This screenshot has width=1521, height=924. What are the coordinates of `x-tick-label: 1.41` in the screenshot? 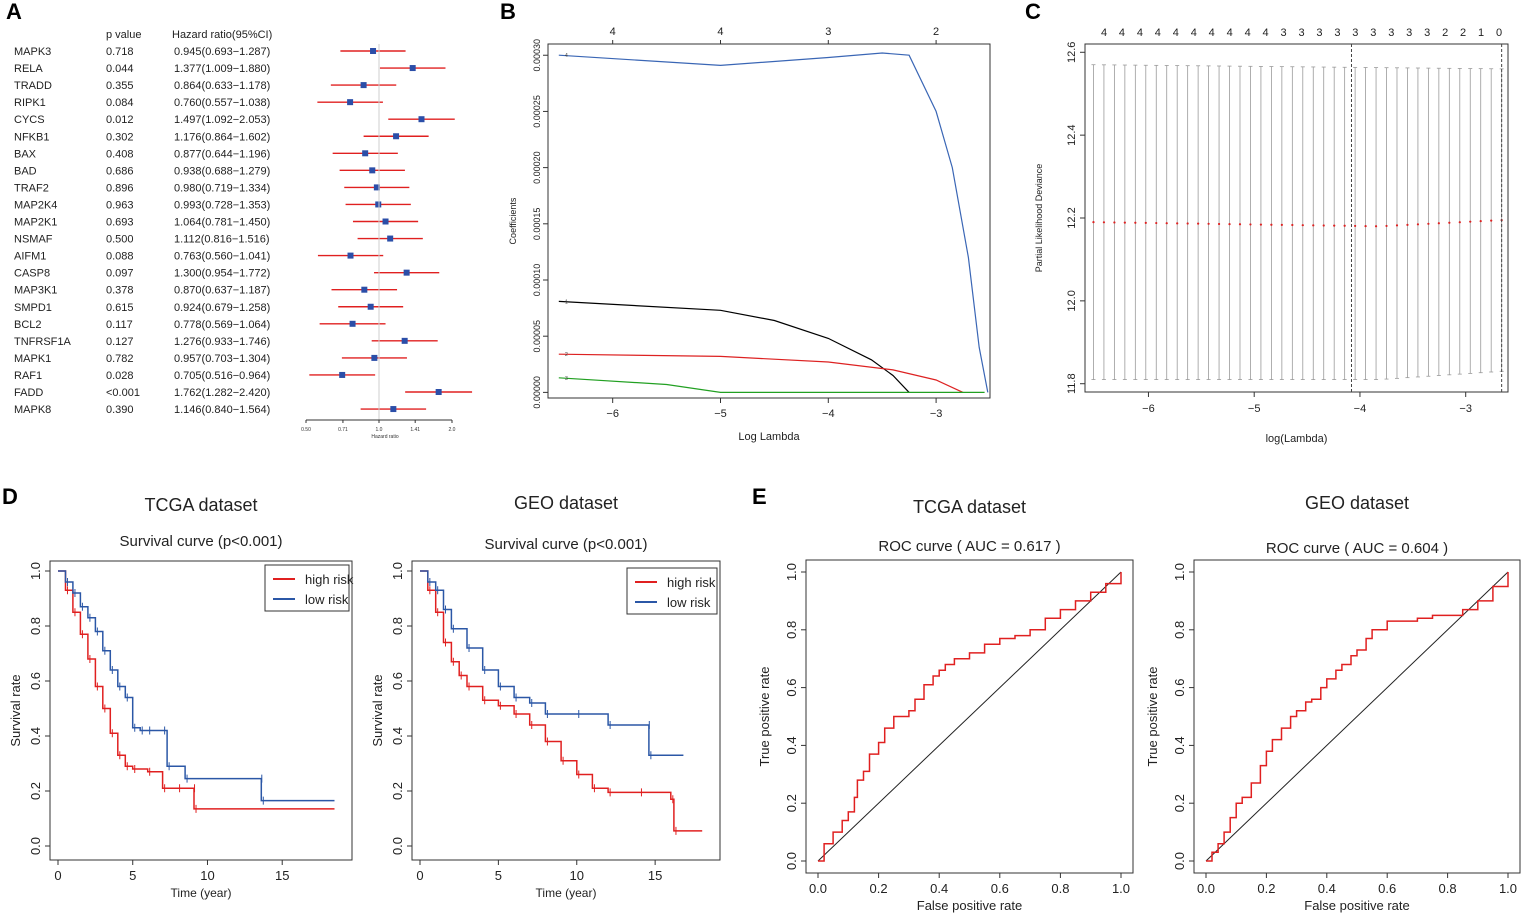 It's located at (415, 430).